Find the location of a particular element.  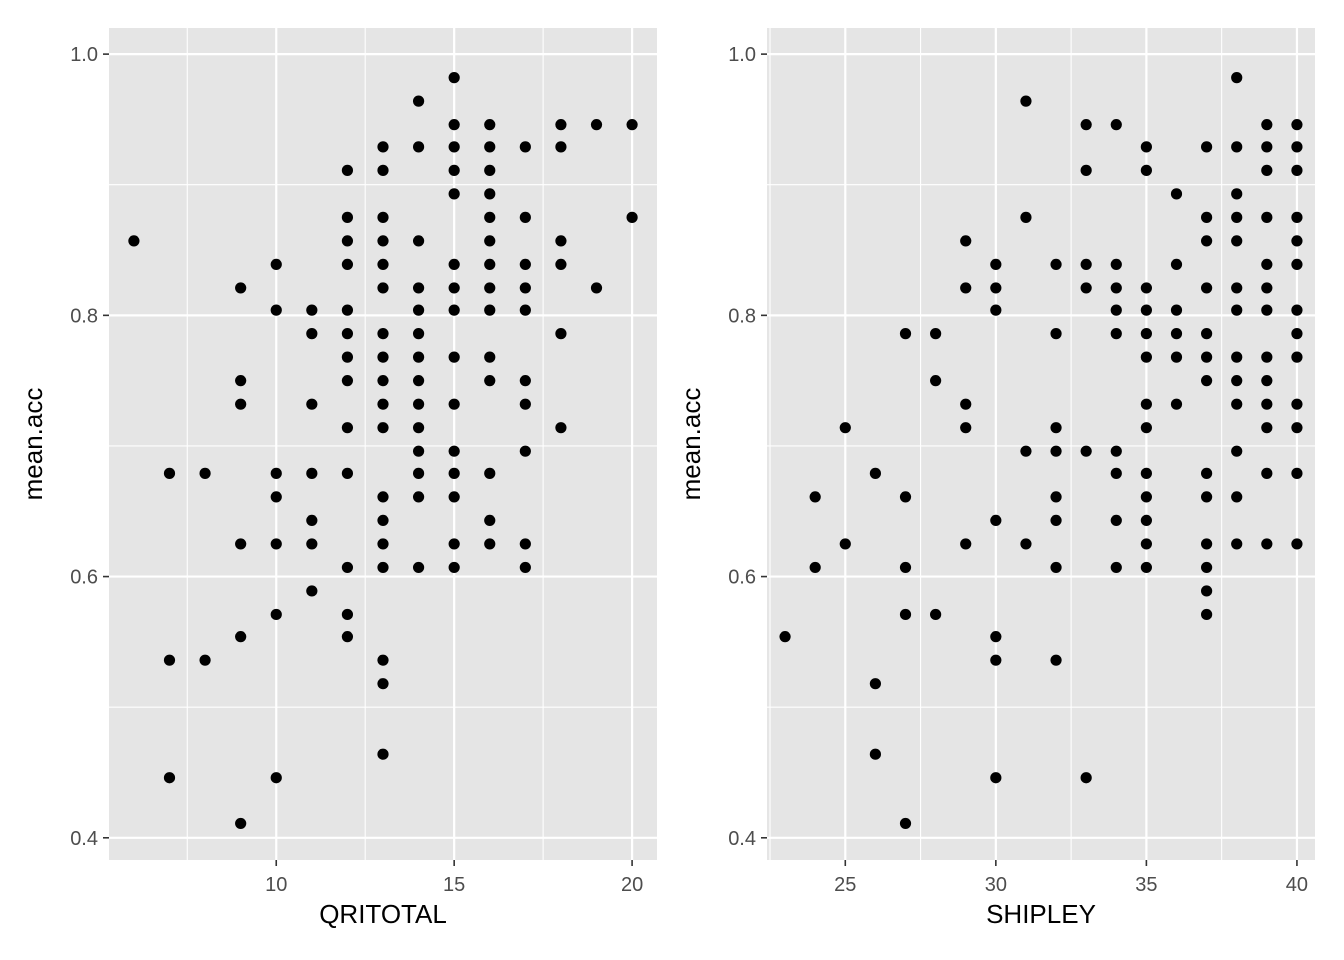

y-axis-title: mean.acc is located at coordinates (691, 444).